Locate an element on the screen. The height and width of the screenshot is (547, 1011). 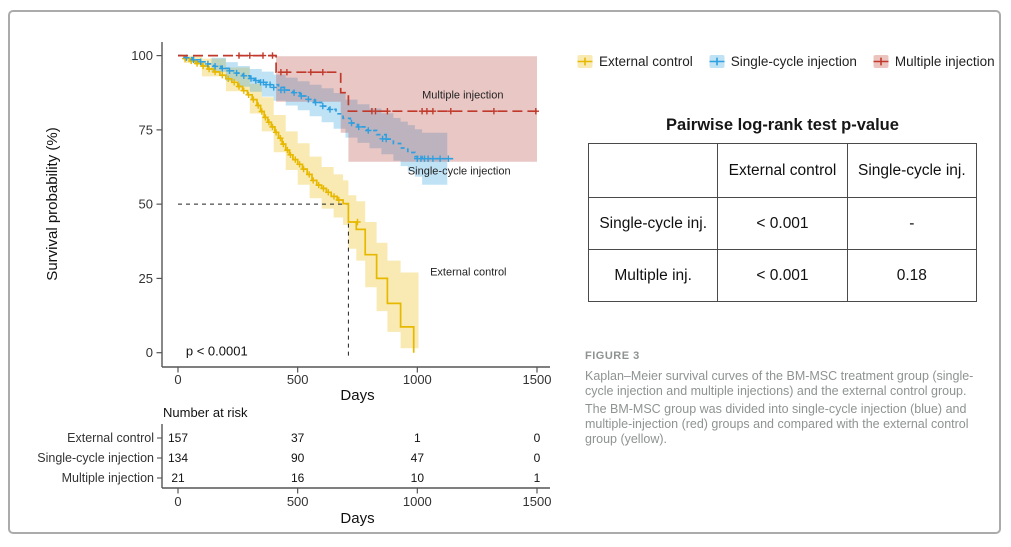
y-tick-label: 50 is located at coordinates (146, 204).